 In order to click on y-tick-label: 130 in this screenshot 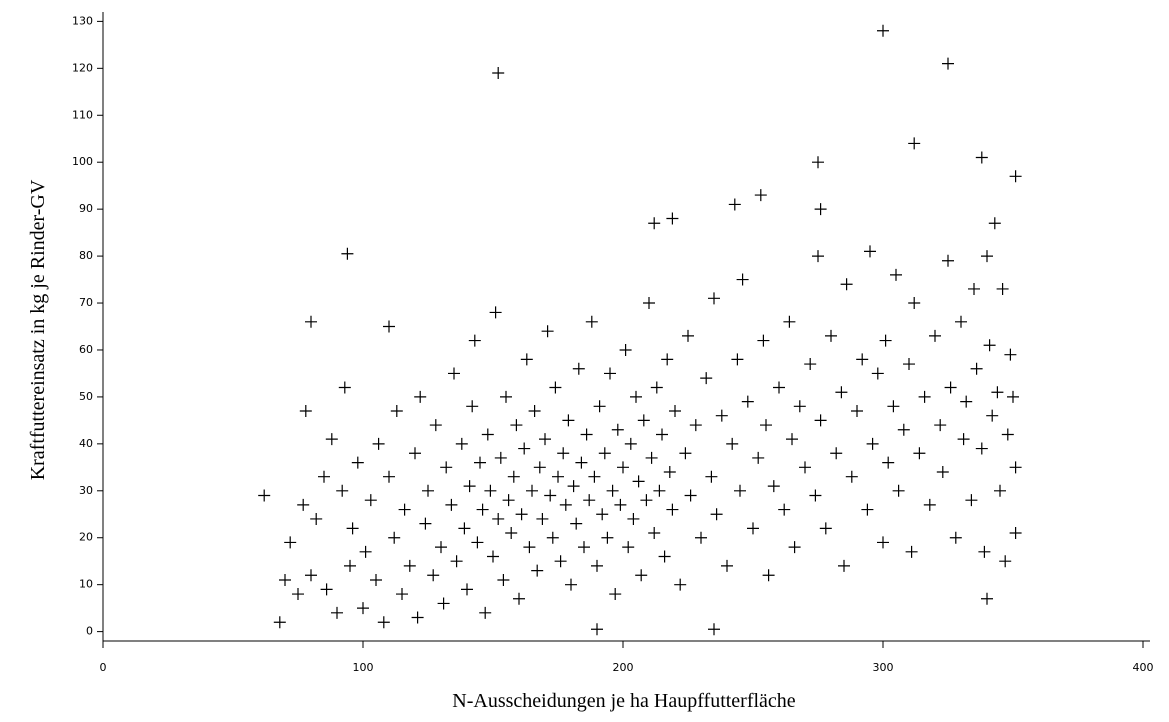, I will do `click(82, 20)`.